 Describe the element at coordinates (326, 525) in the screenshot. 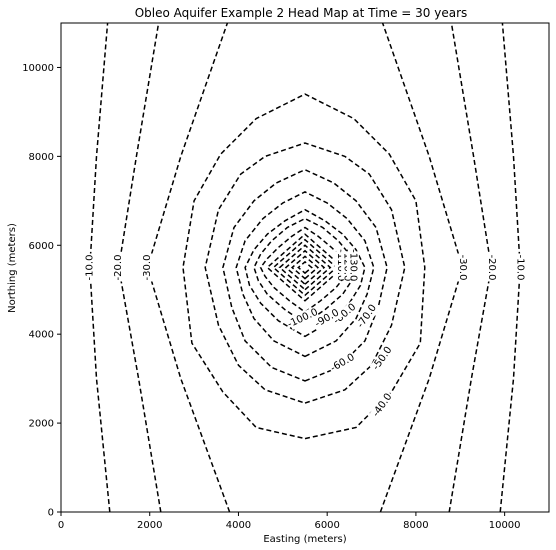

I see `x-tick-label: 6000` at that location.